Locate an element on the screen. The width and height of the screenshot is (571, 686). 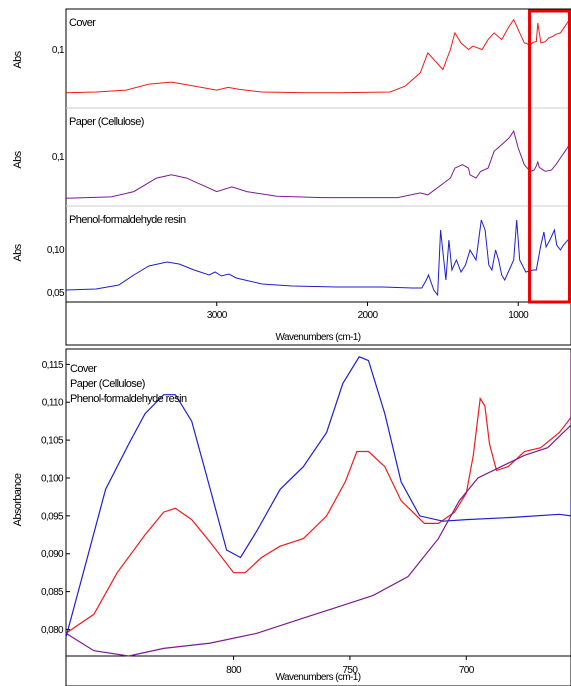
series-line-paper is located at coordinates (318, 164).